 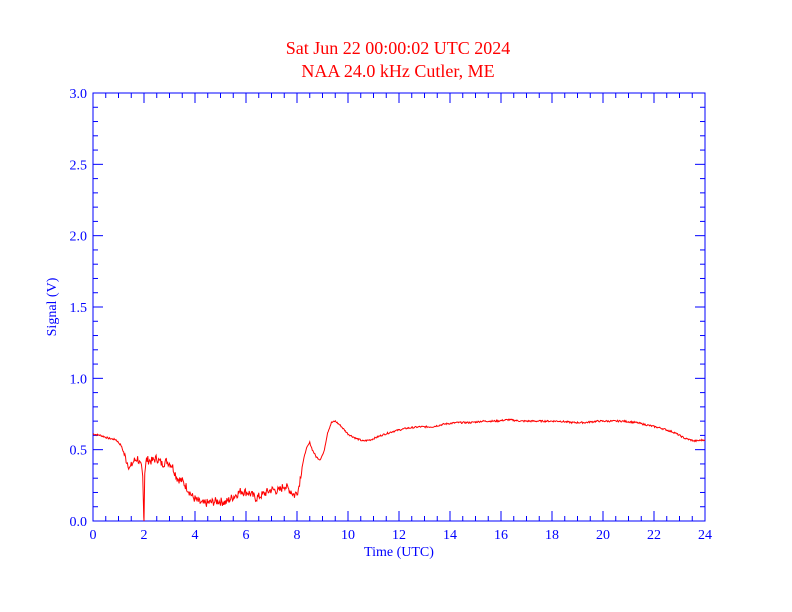 I want to click on y-tick-label: 2.0, so click(x=79, y=237).